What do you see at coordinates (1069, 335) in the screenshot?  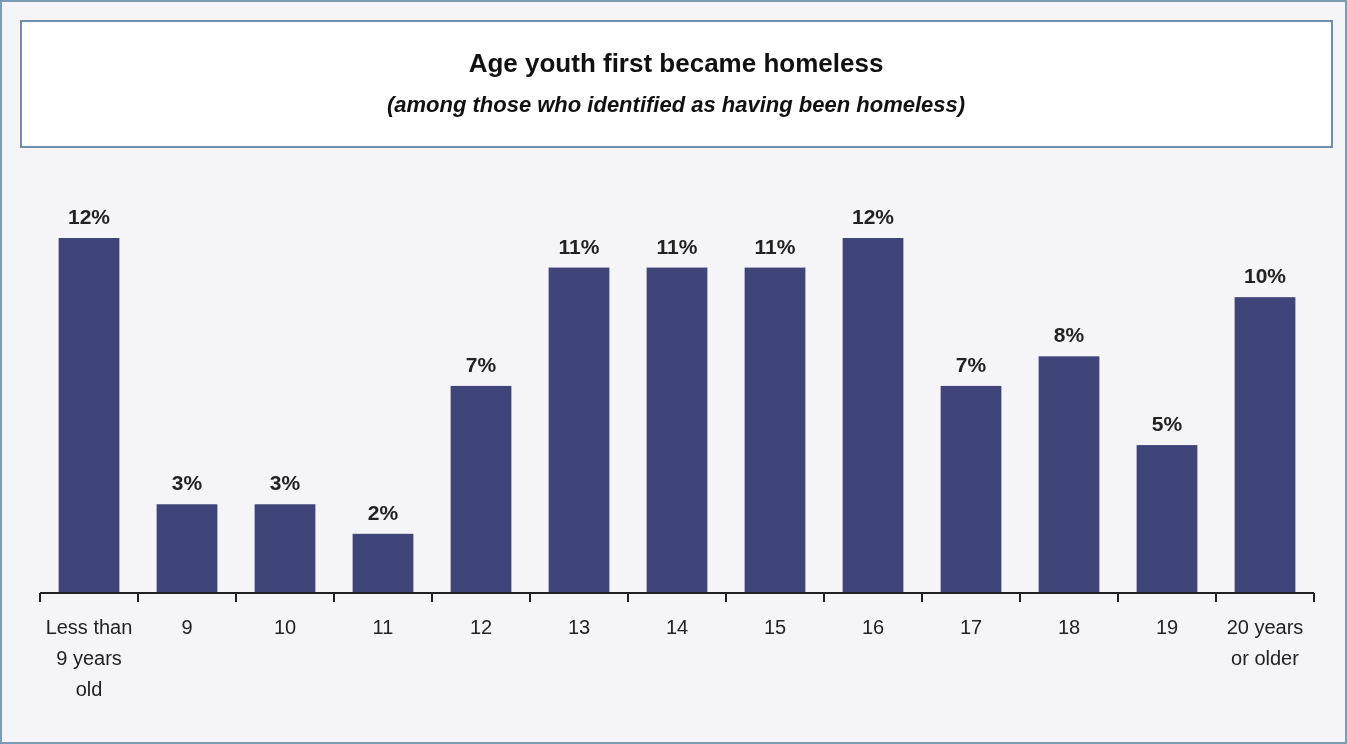 I see `data-label: 8%` at bounding box center [1069, 335].